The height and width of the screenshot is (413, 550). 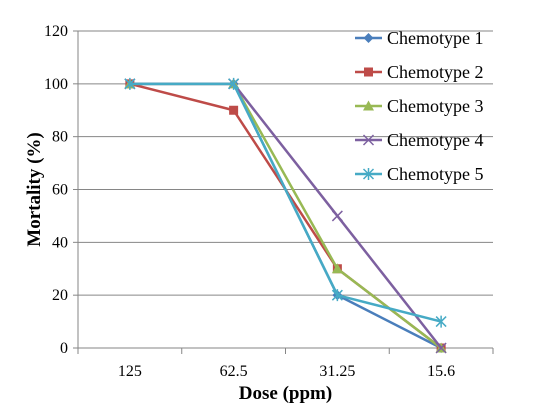 I want to click on legend-item: Chemotype 4, so click(x=419, y=140).